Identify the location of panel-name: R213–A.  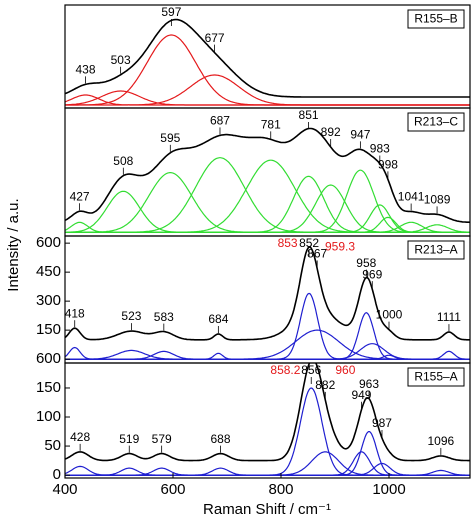
(435, 250).